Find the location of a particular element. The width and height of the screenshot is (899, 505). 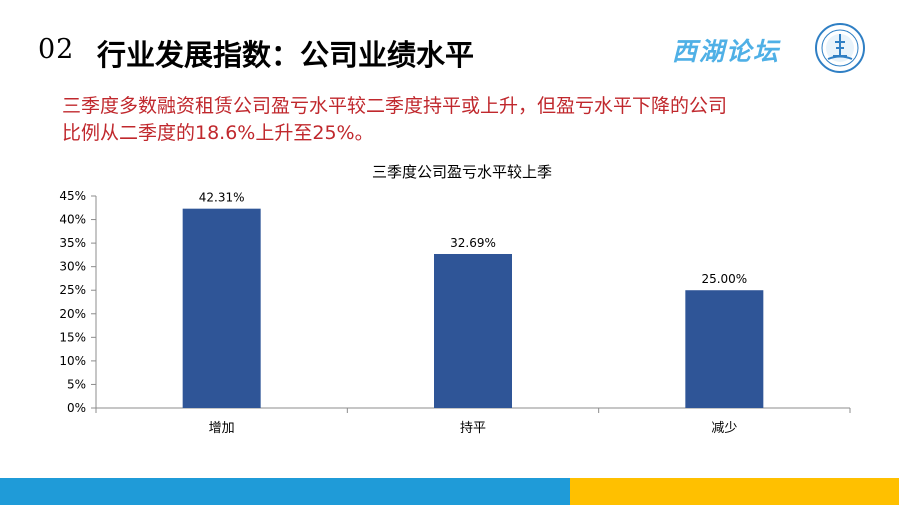

y-tick-label: 40% is located at coordinates (72, 220).